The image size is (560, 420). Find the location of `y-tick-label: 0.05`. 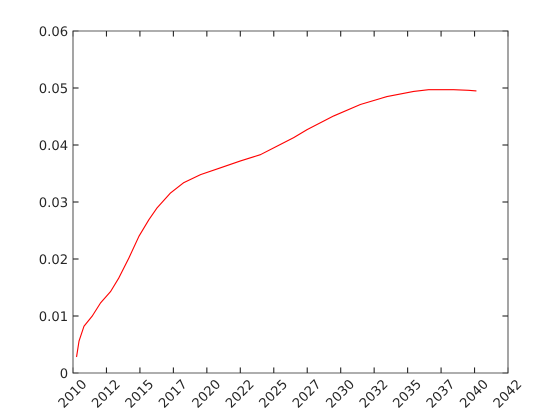

y-tick-label: 0.05 is located at coordinates (53, 88).